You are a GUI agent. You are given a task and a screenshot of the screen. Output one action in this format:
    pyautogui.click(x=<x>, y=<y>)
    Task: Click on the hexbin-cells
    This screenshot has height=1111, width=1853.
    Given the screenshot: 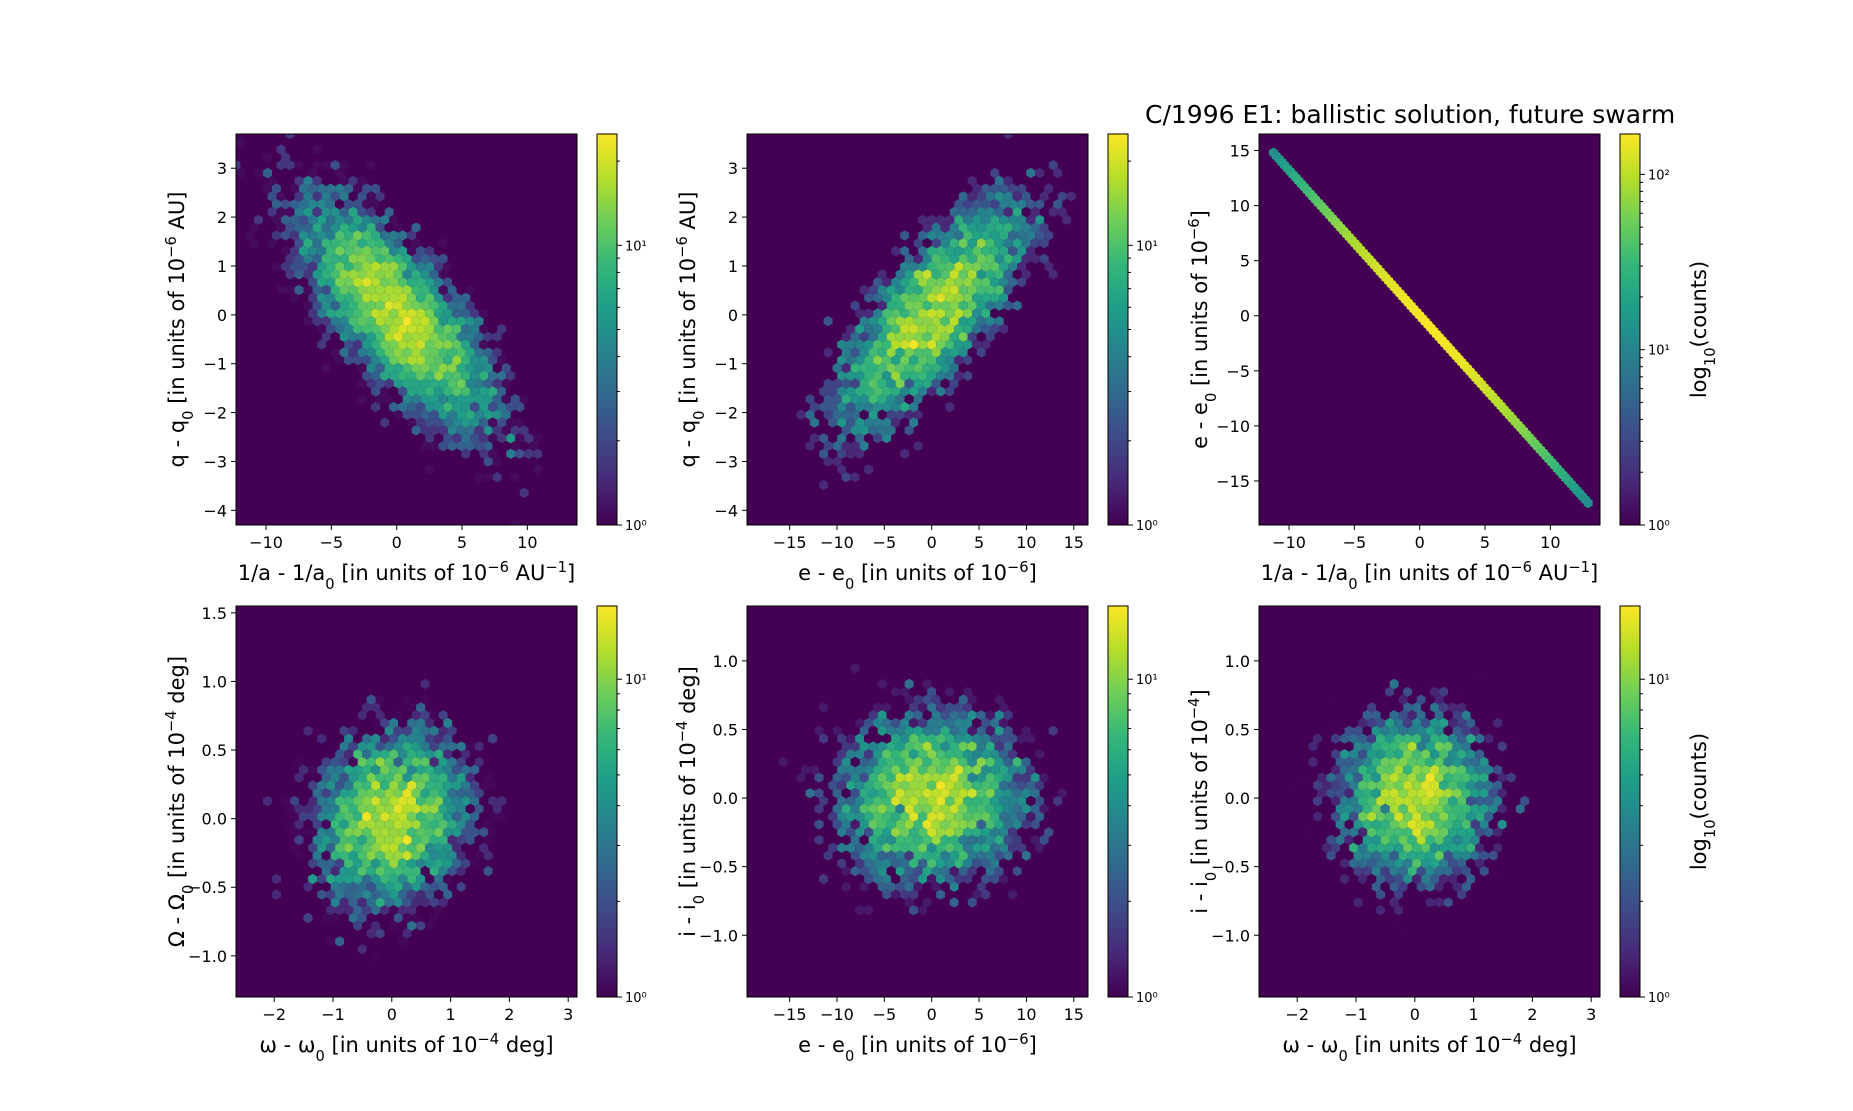 What is the action you would take?
    pyautogui.click(x=1434, y=780)
    